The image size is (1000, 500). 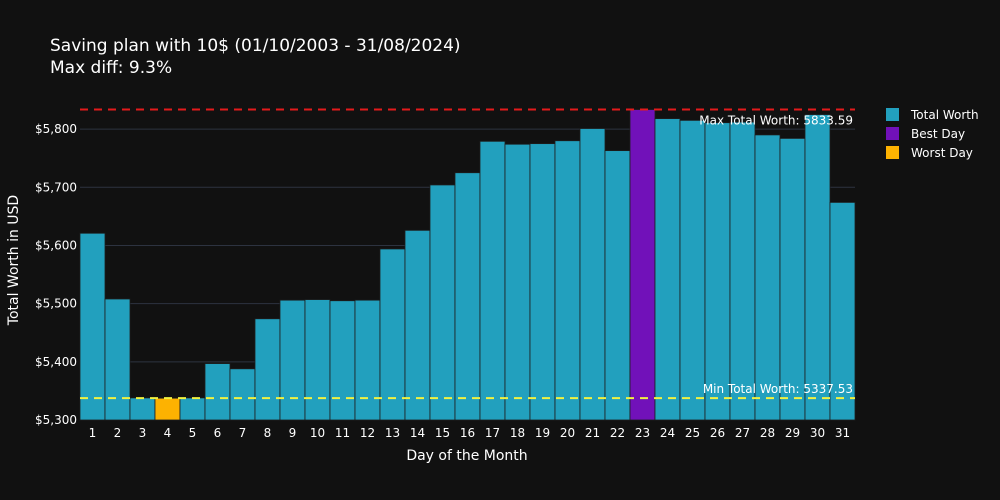 I want to click on legend: Total Worth Best Day Worst Day, so click(x=932, y=134).